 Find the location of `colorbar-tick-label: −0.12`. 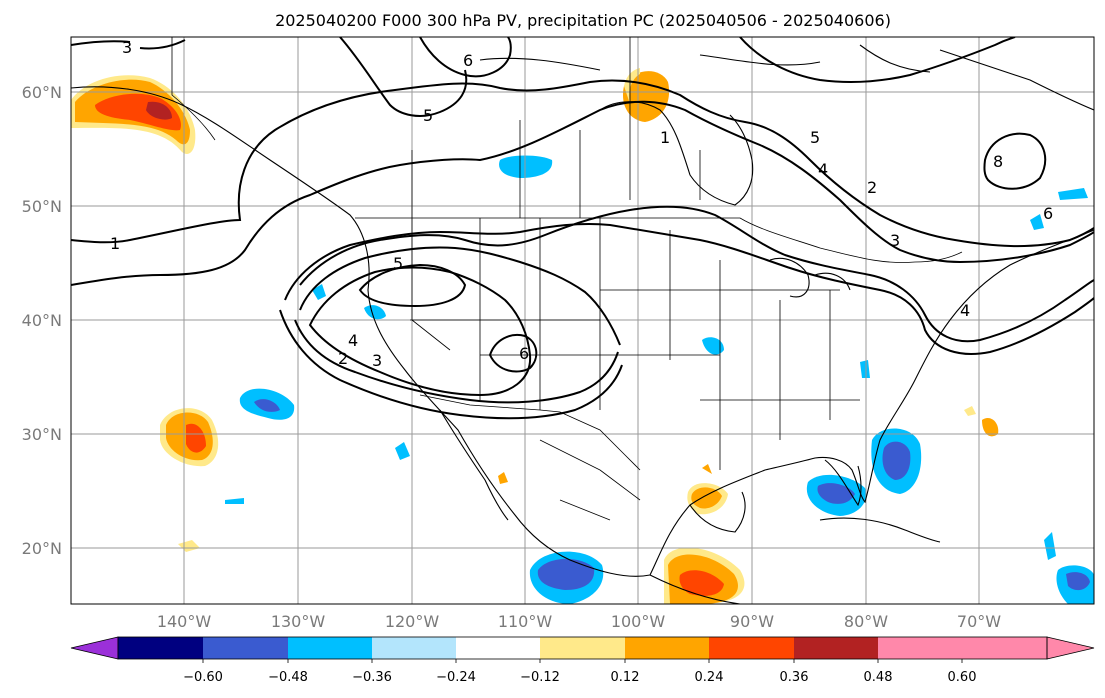

colorbar-tick-label: −0.12 is located at coordinates (540, 677).